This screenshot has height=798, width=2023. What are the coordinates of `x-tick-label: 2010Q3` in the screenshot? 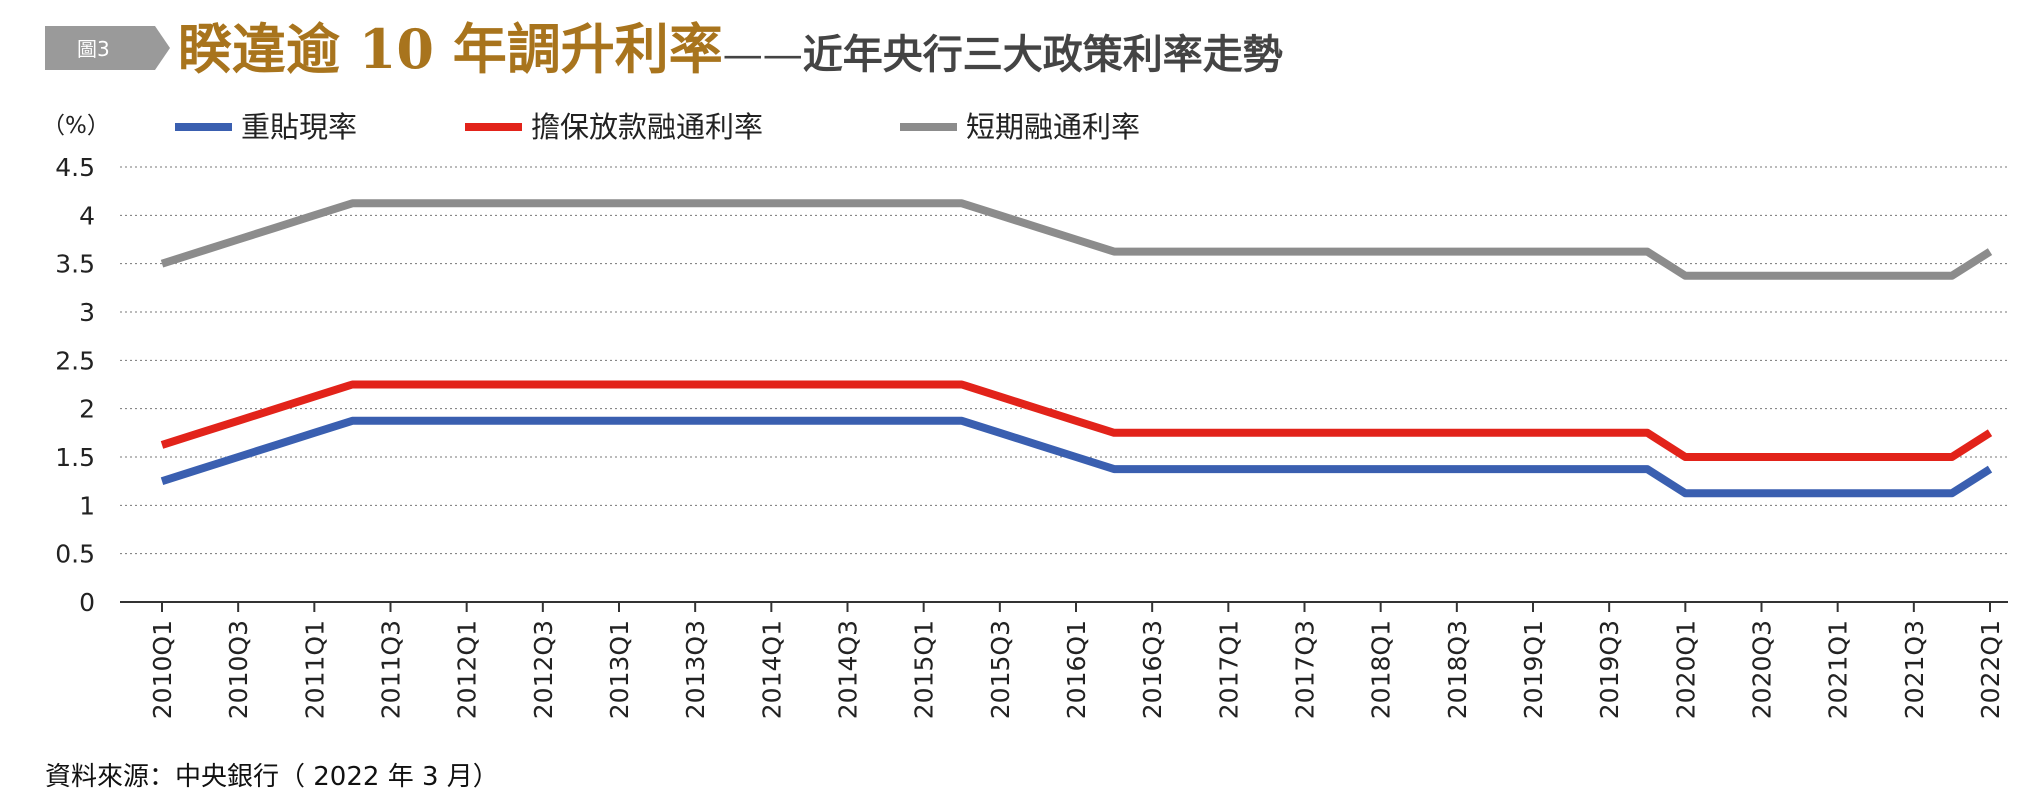 It's located at (238, 669).